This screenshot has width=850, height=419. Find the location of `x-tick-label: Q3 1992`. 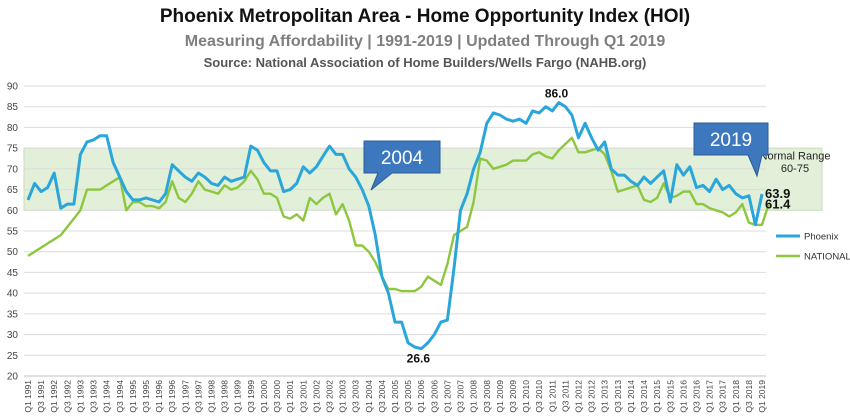

x-tick-label: Q3 1992 is located at coordinates (67, 396).